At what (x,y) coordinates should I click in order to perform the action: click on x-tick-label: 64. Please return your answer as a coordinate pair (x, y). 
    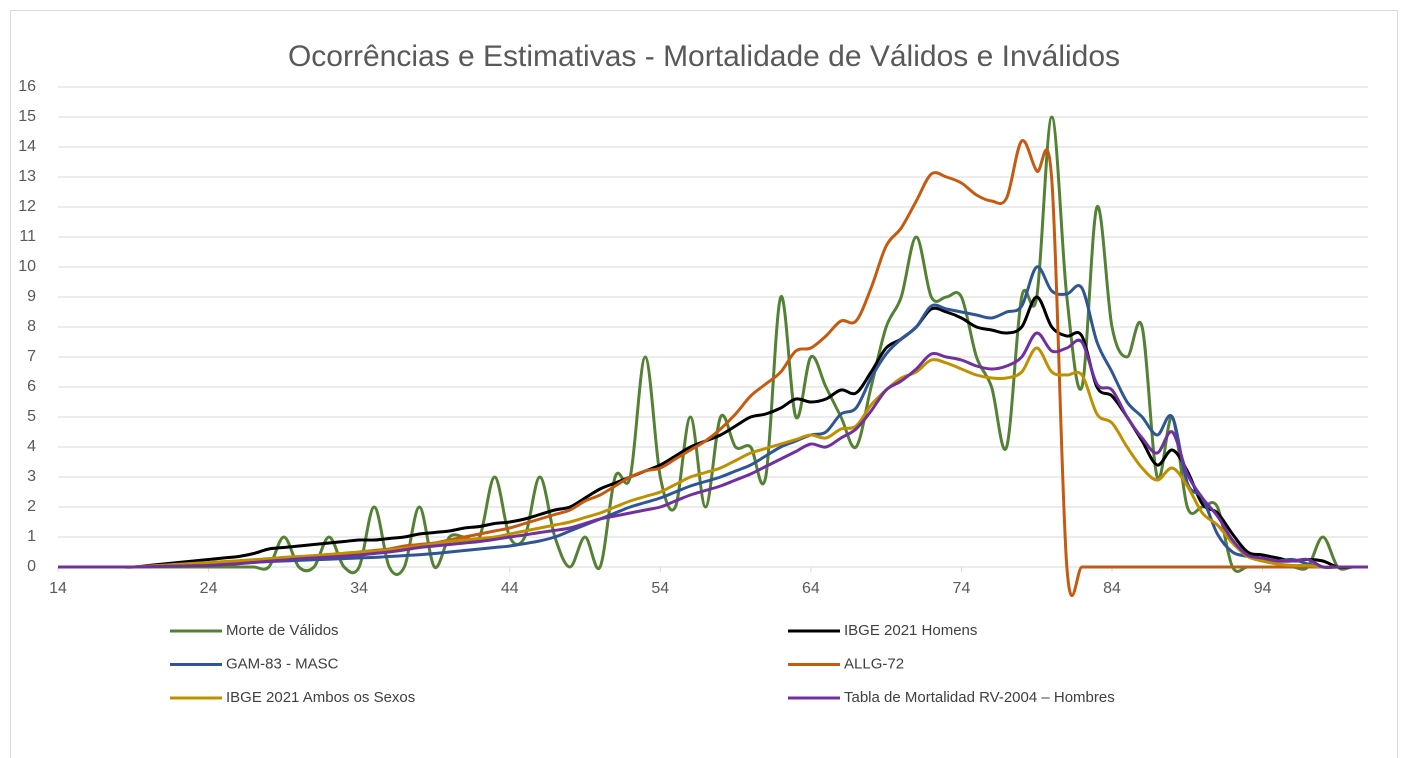
    Looking at the image, I should click on (811, 588).